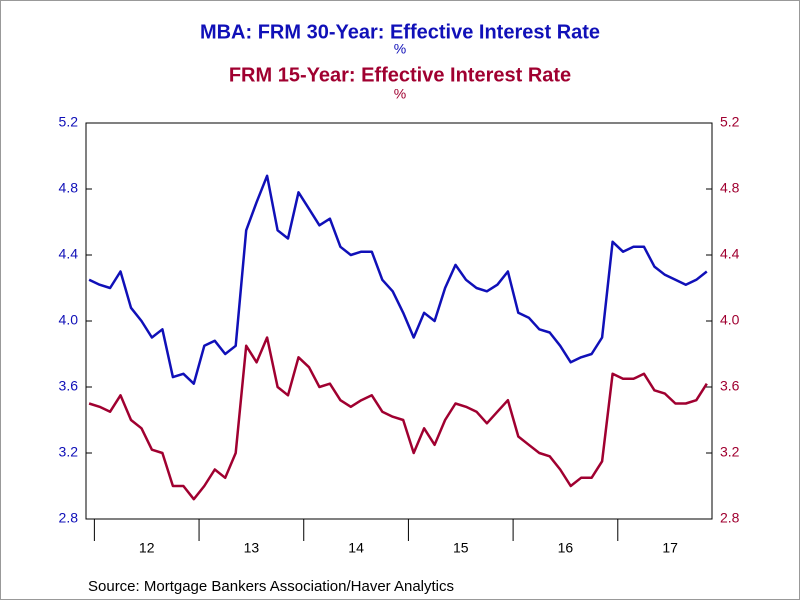 This screenshot has height=600, width=800. What do you see at coordinates (147, 548) in the screenshot?
I see `x-tick-label: 12` at bounding box center [147, 548].